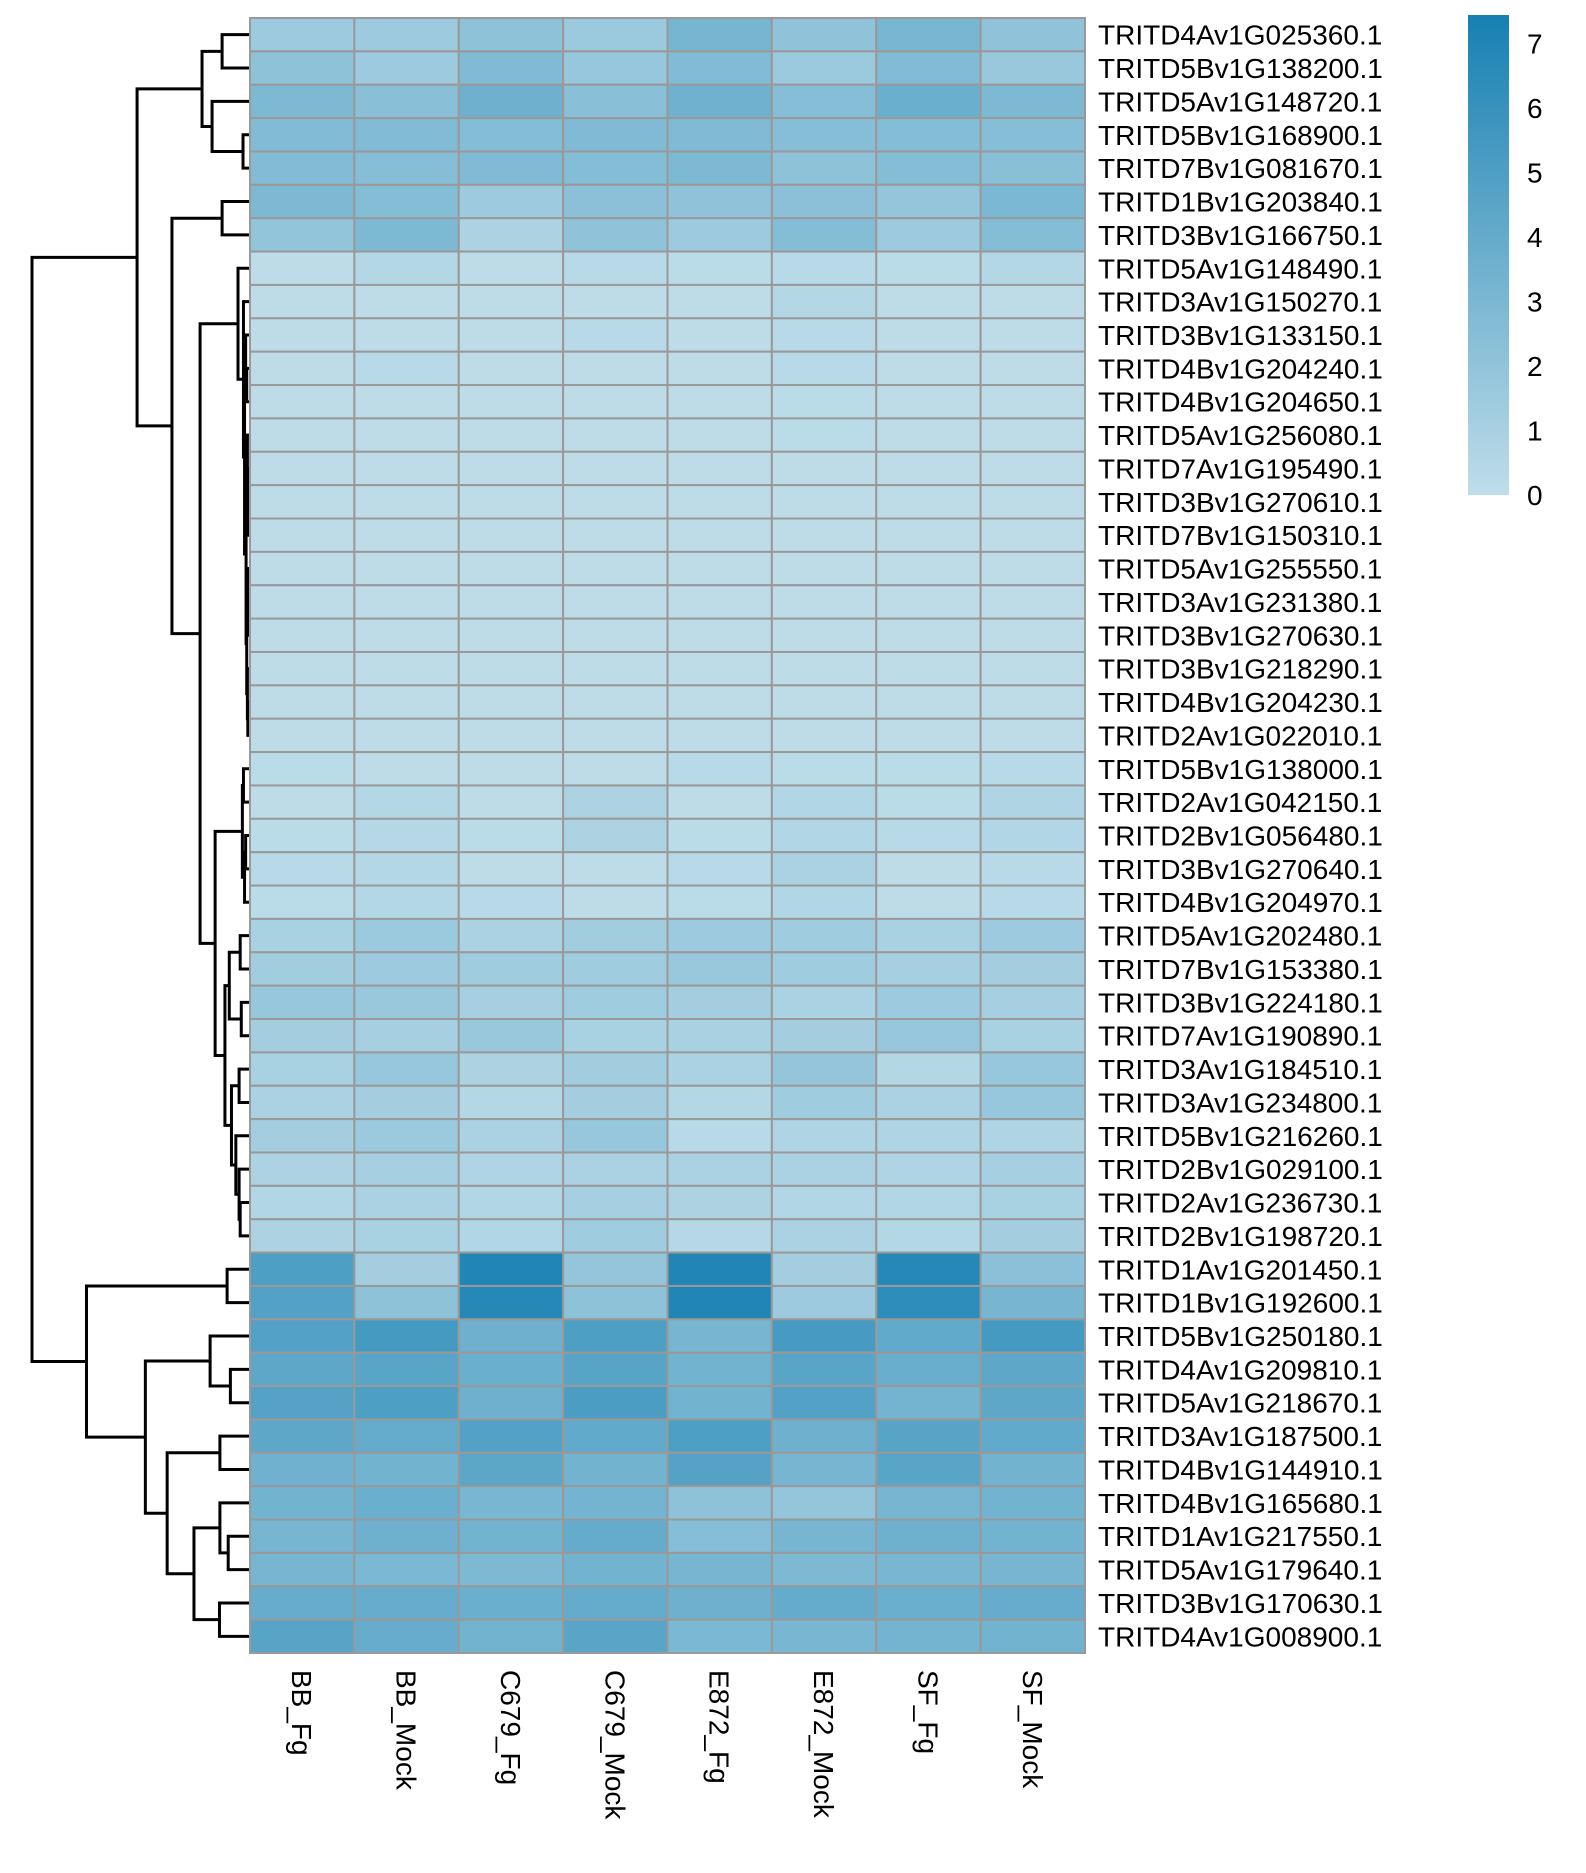 The width and height of the screenshot is (1586, 1873). Describe the element at coordinates (1240, 1002) in the screenshot. I see `row-label: TRITD3Bv1G224180.1` at that location.